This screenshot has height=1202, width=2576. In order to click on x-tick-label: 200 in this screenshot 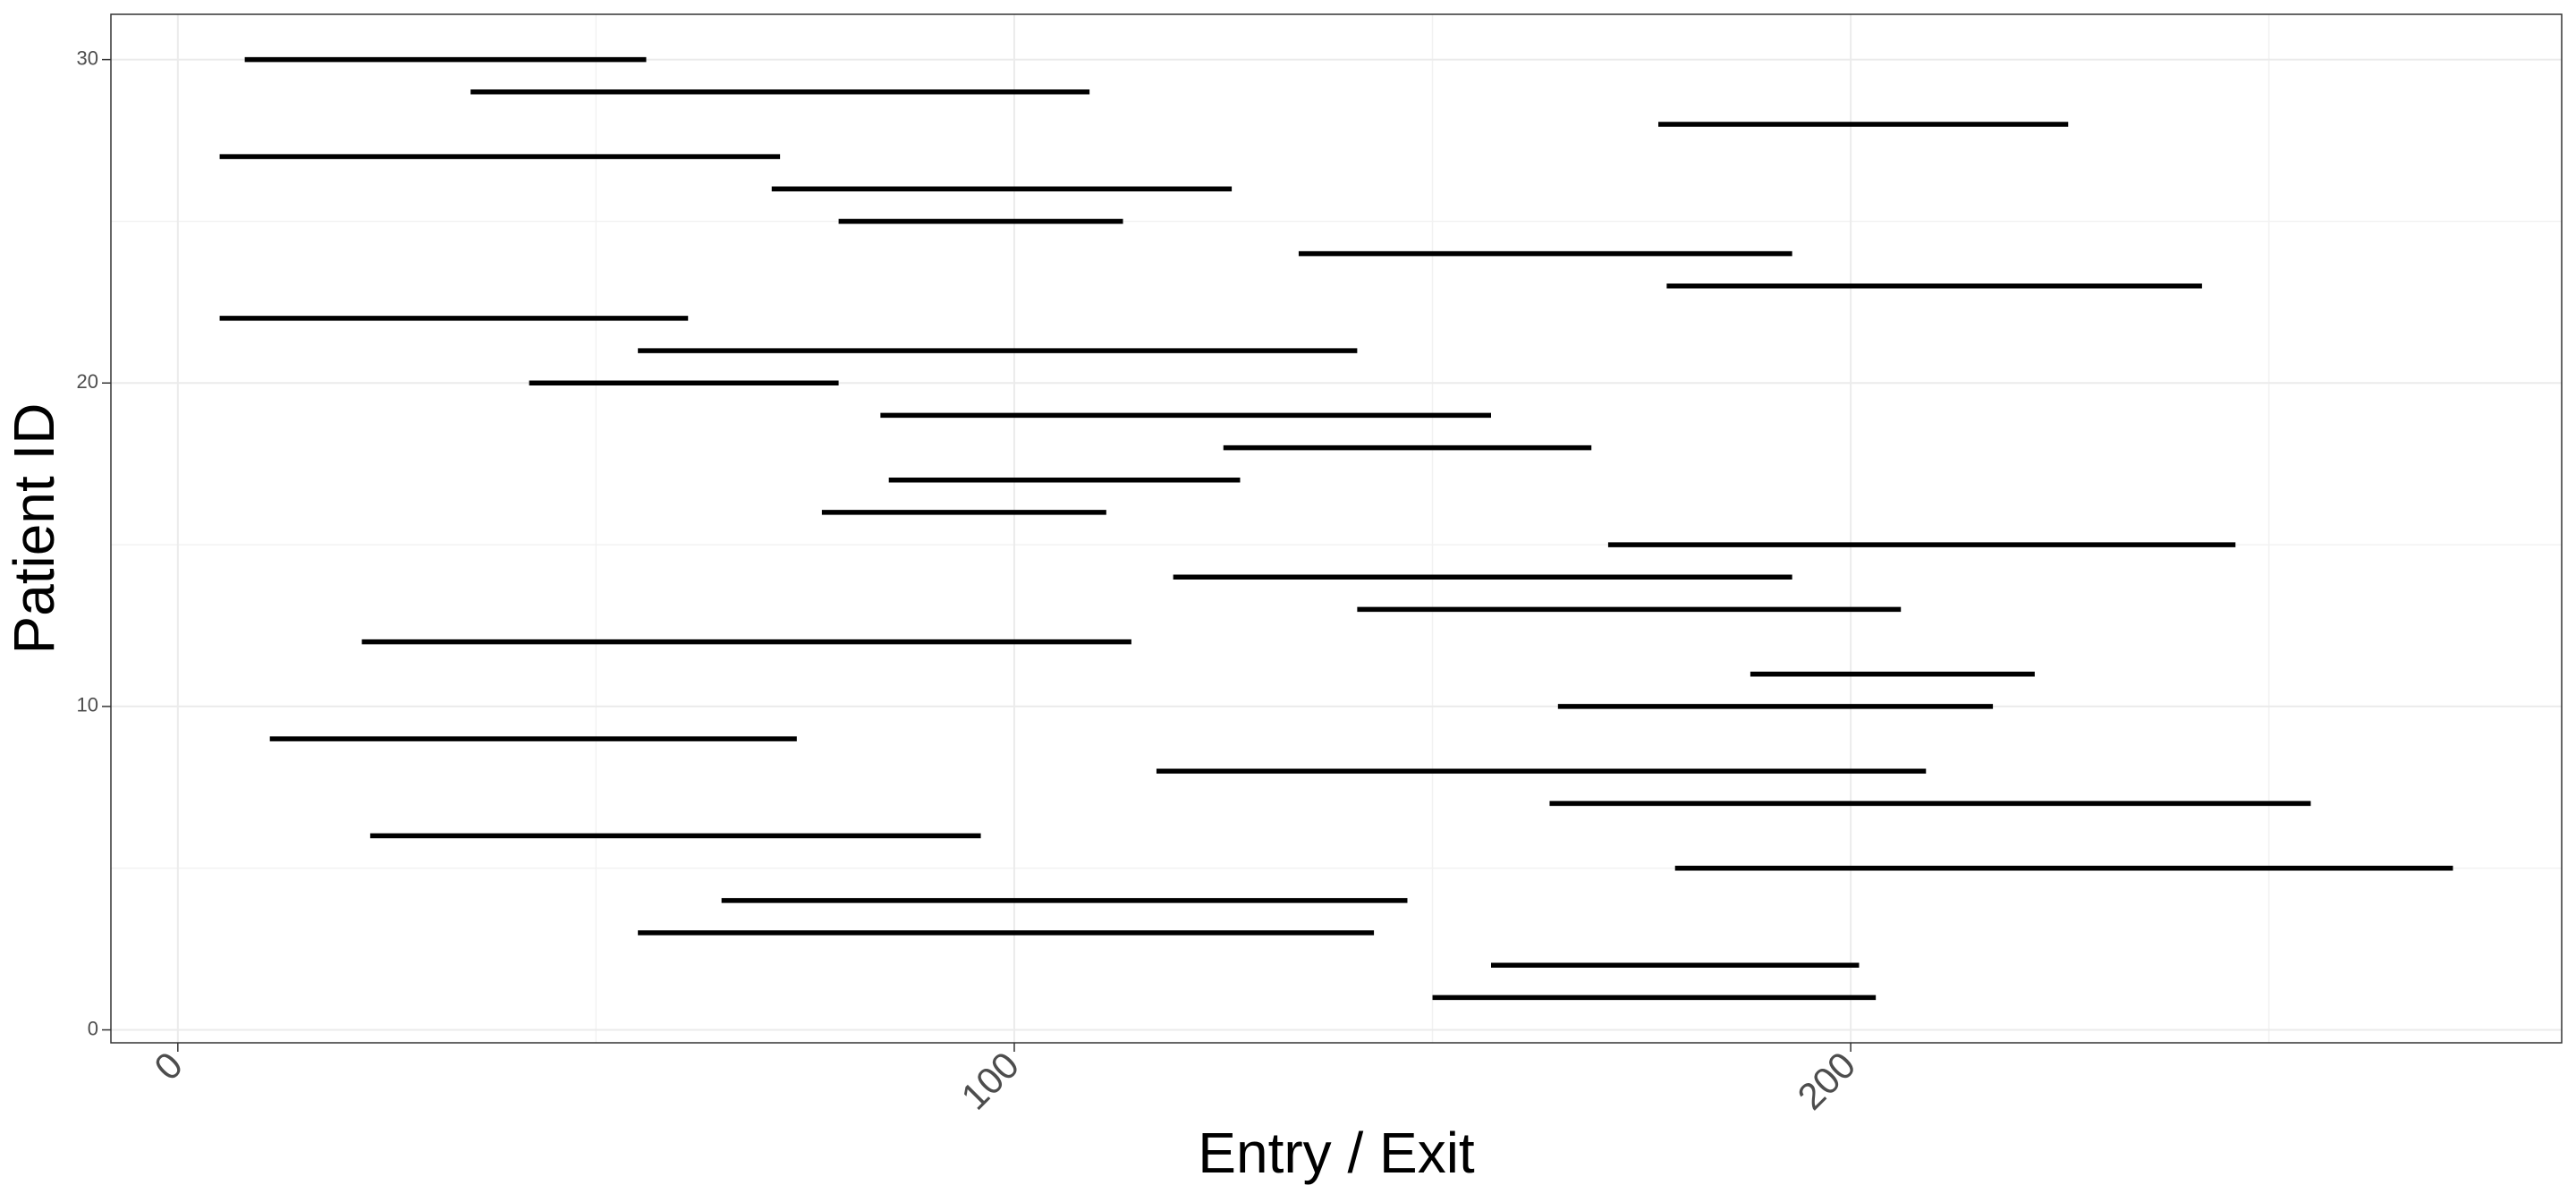, I will do `click(1827, 1081)`.